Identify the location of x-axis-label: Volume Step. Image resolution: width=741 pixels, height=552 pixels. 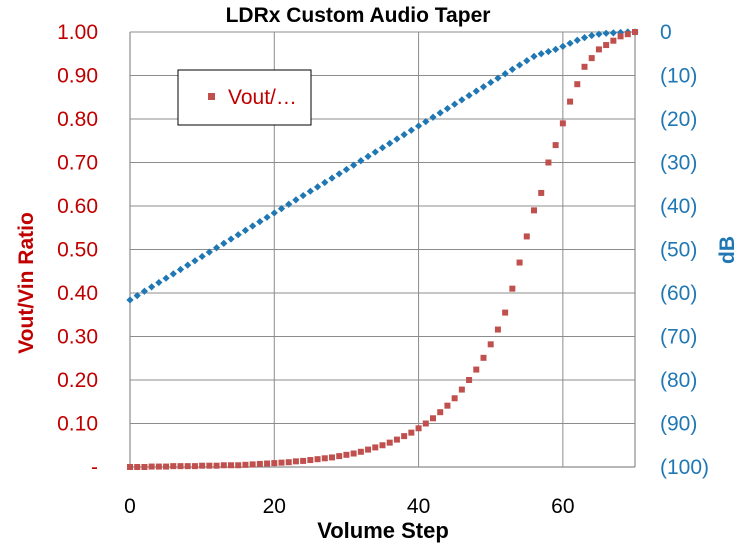
(383, 530).